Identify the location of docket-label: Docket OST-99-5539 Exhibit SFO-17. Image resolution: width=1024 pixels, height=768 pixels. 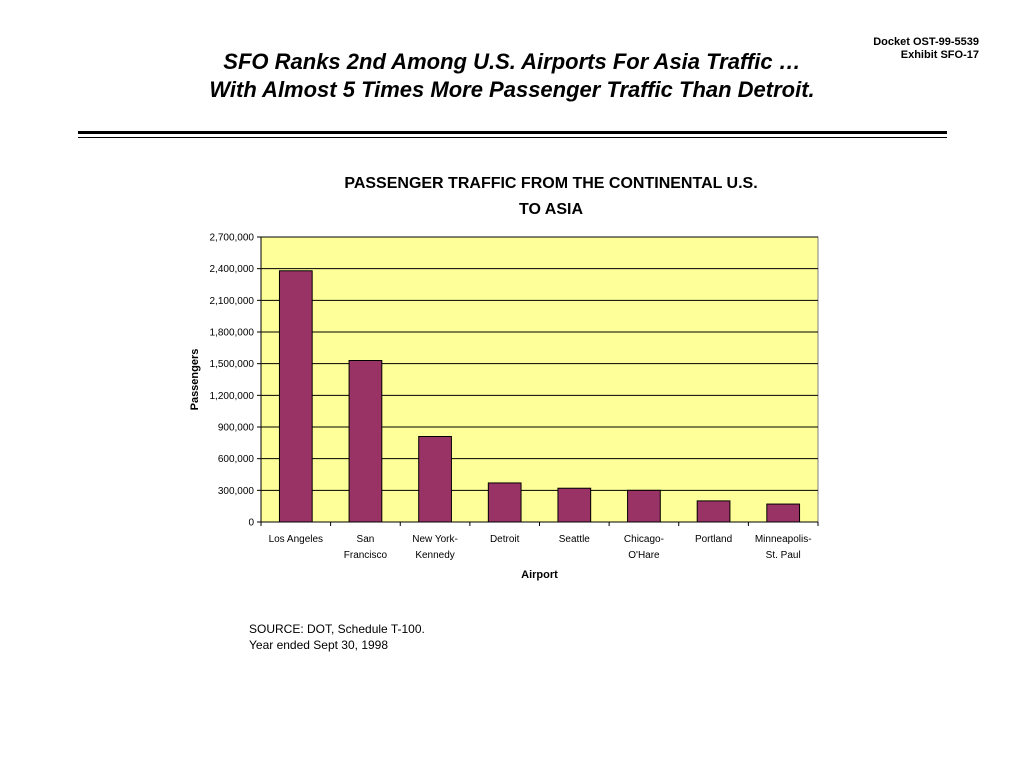
(926, 49).